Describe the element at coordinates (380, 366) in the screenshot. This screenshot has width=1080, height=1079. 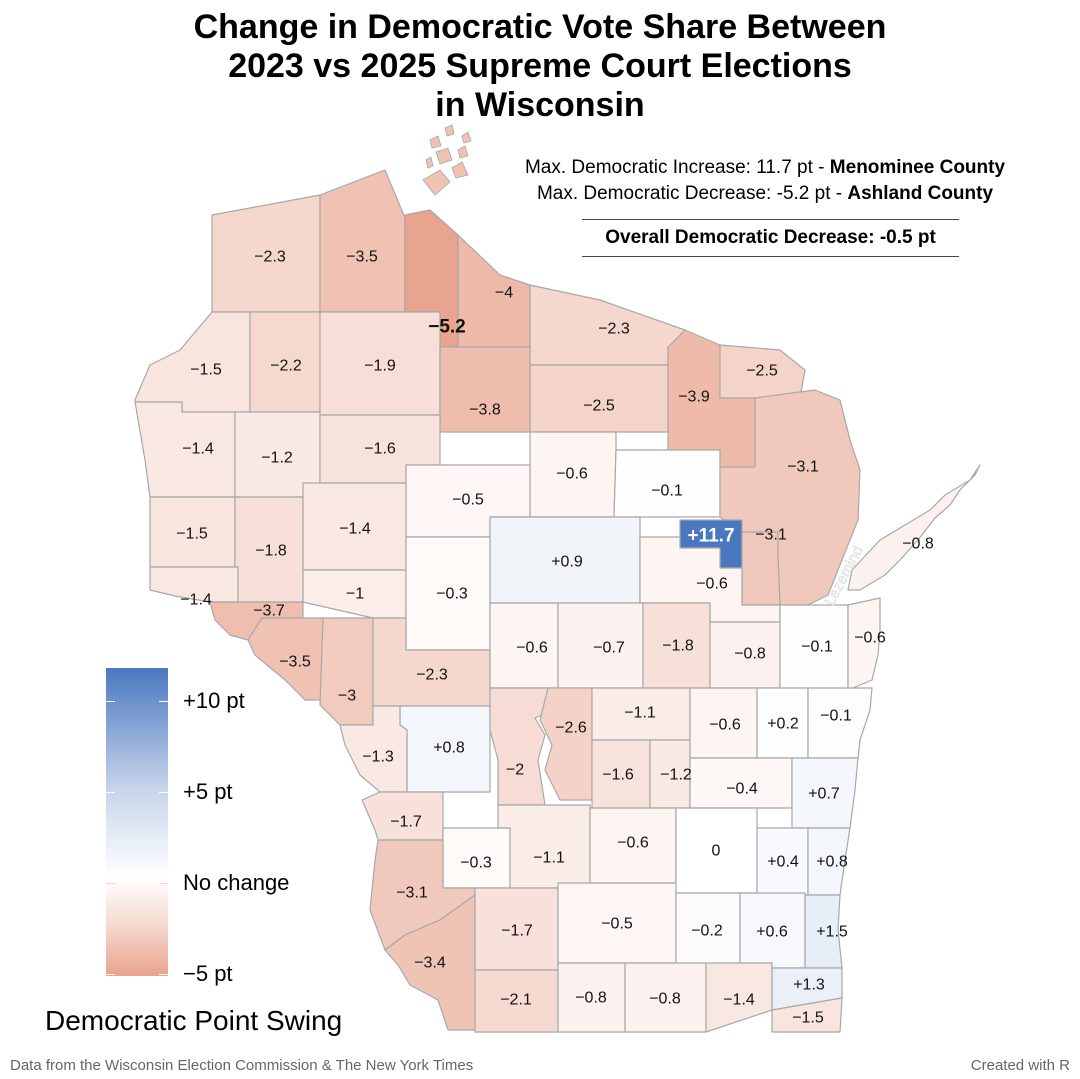
I see `county-value-label: −1.9` at that location.